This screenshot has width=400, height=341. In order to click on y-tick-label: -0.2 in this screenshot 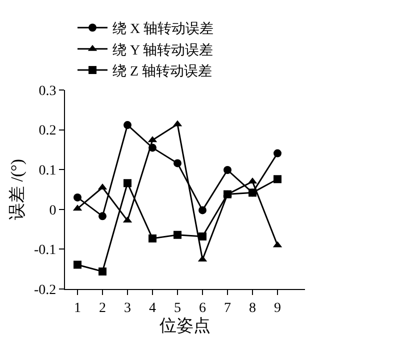, I will do `click(45, 290)`.